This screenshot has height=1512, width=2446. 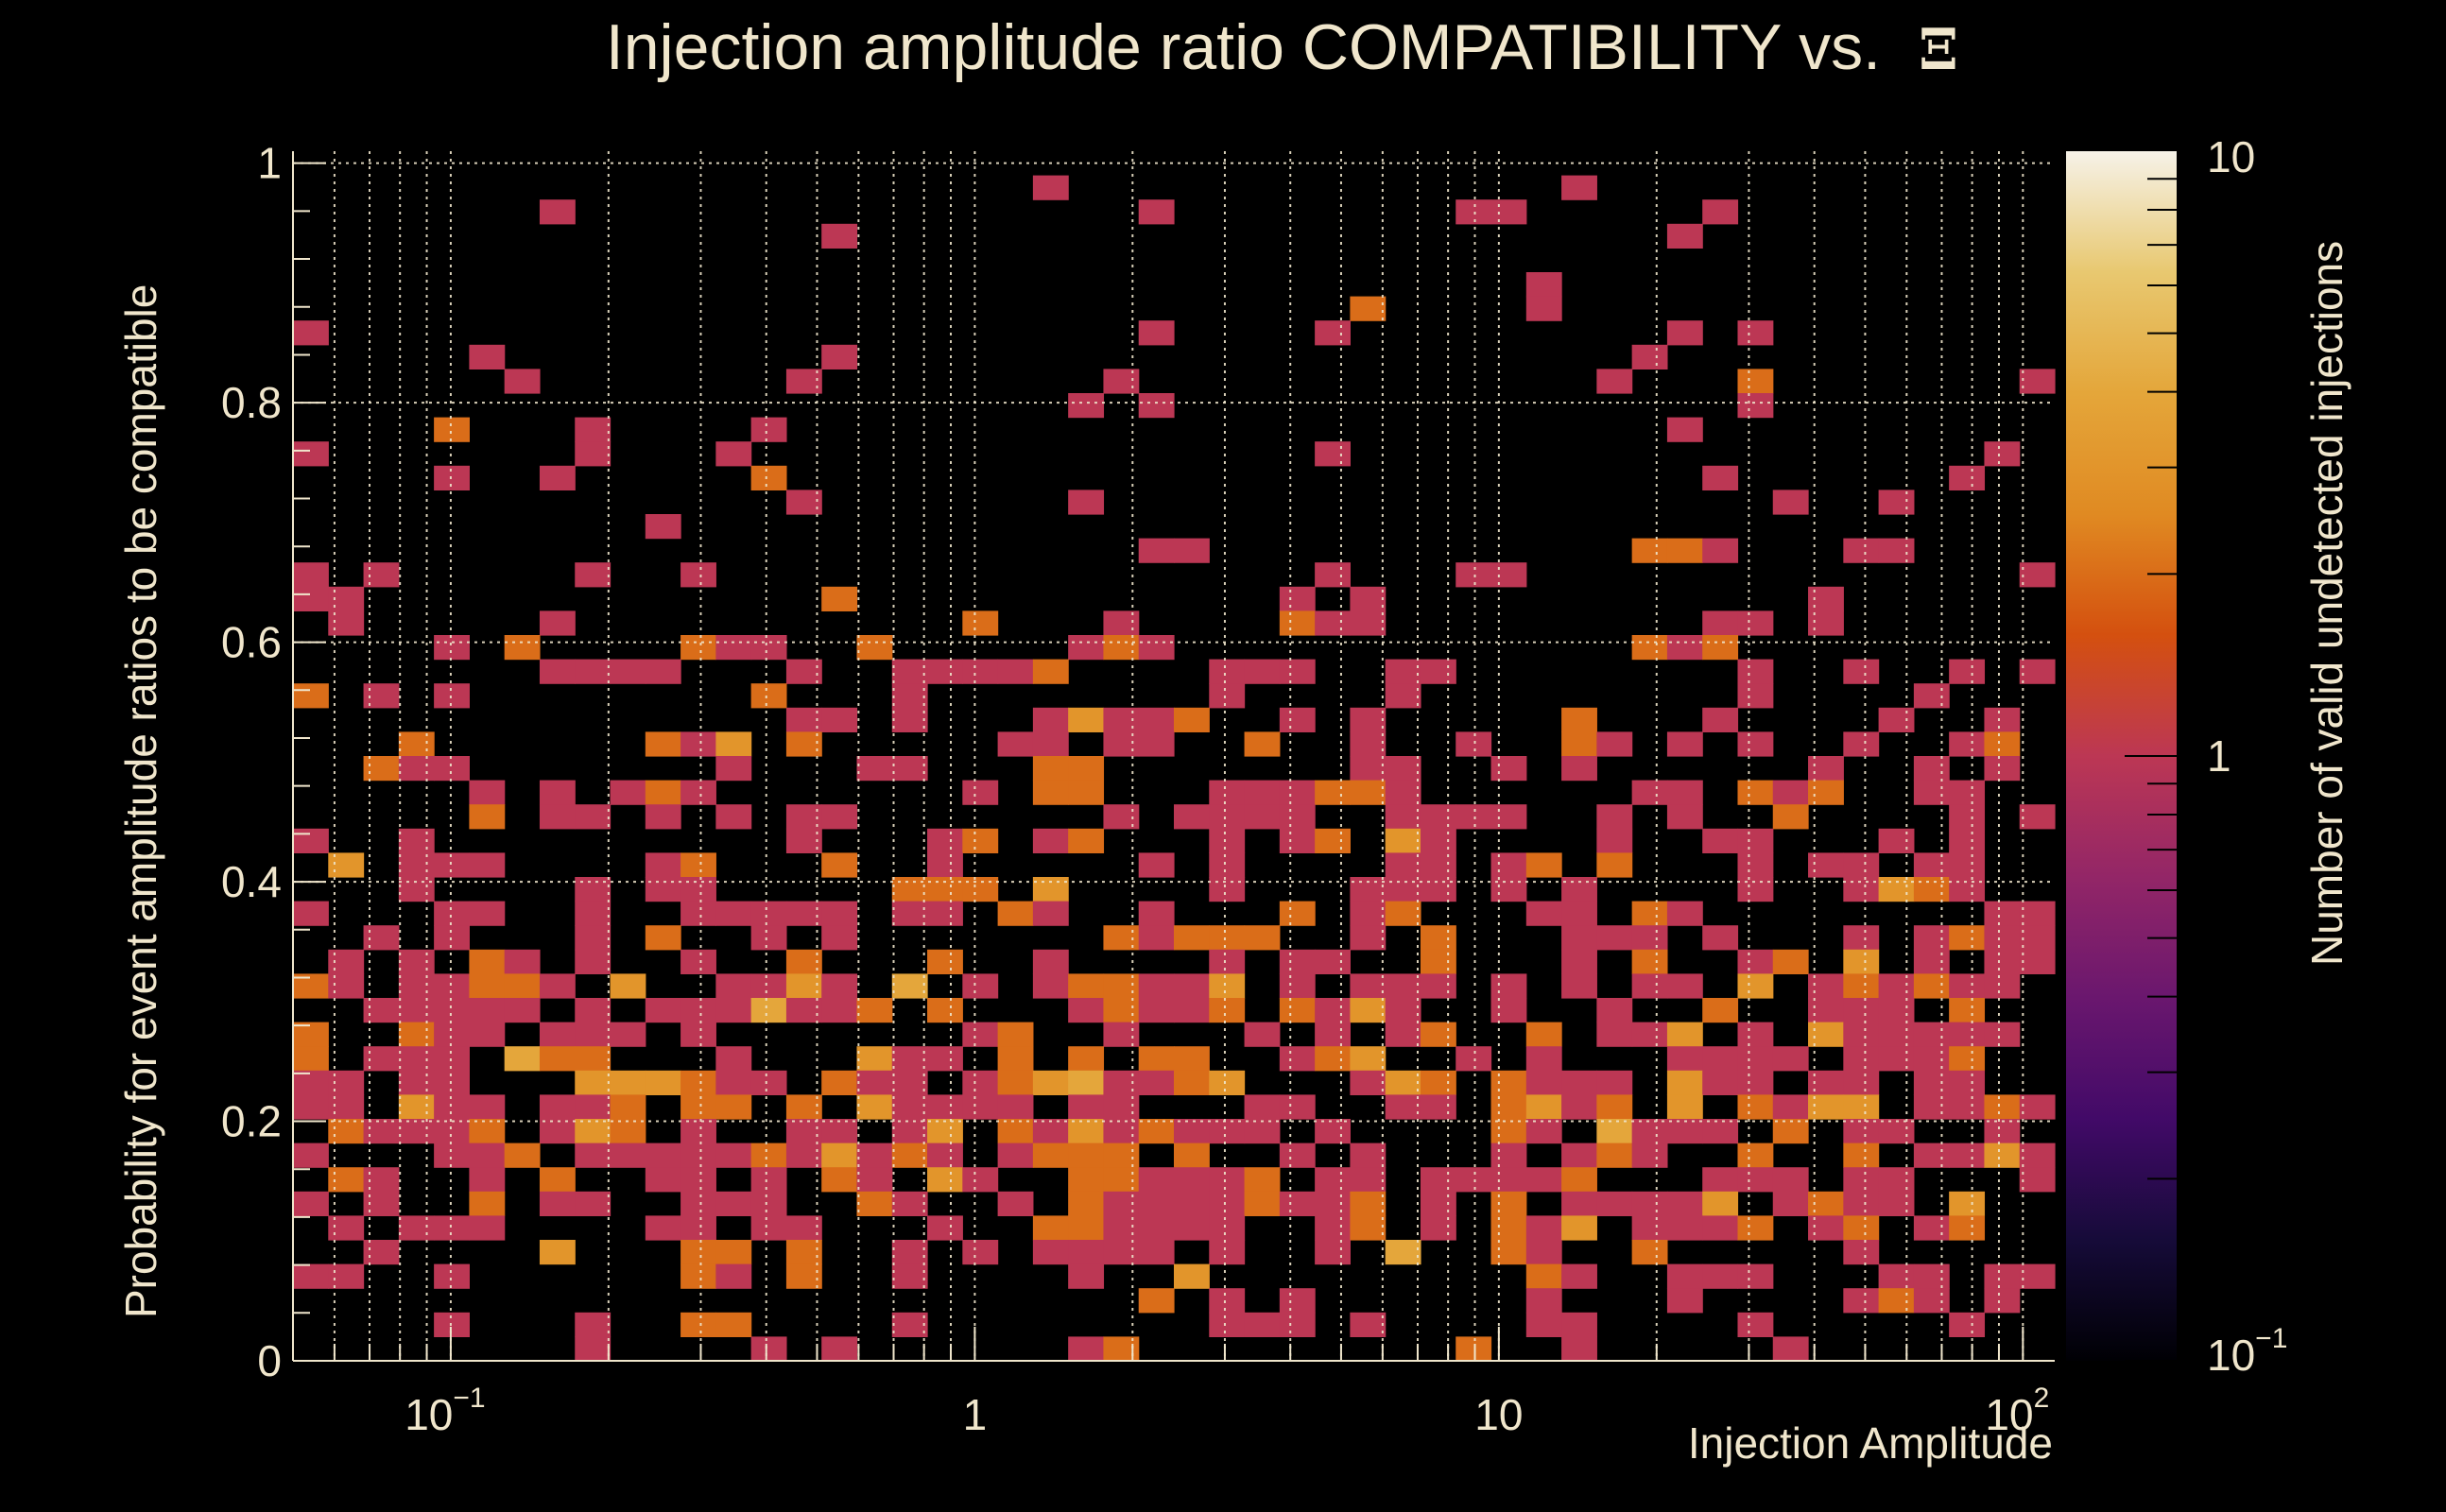 What do you see at coordinates (269, 1360) in the screenshot?
I see `y-tick-label: 0` at bounding box center [269, 1360].